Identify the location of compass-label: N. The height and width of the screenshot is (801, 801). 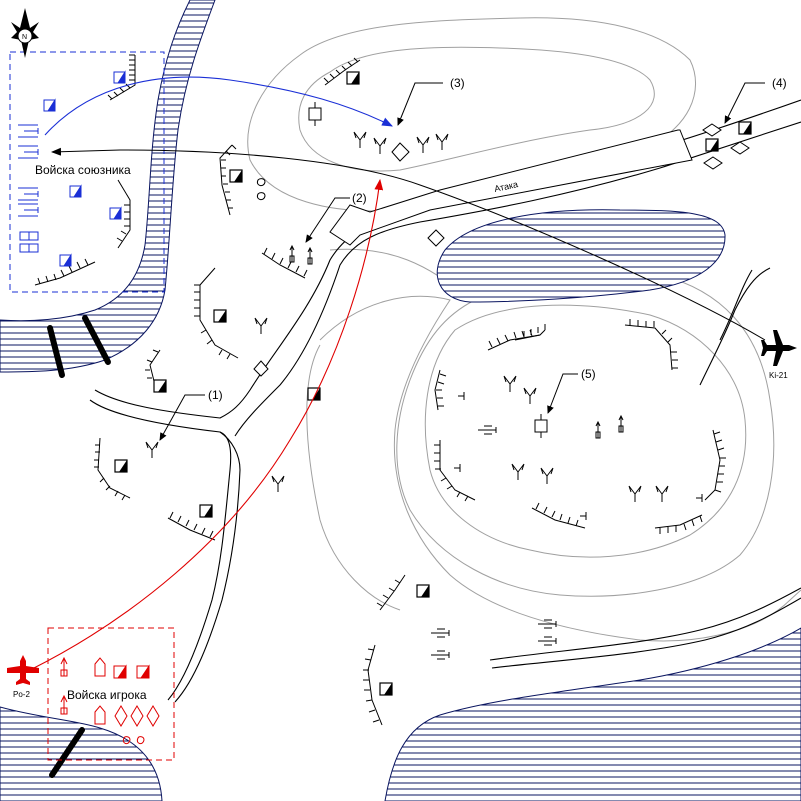
(24, 37).